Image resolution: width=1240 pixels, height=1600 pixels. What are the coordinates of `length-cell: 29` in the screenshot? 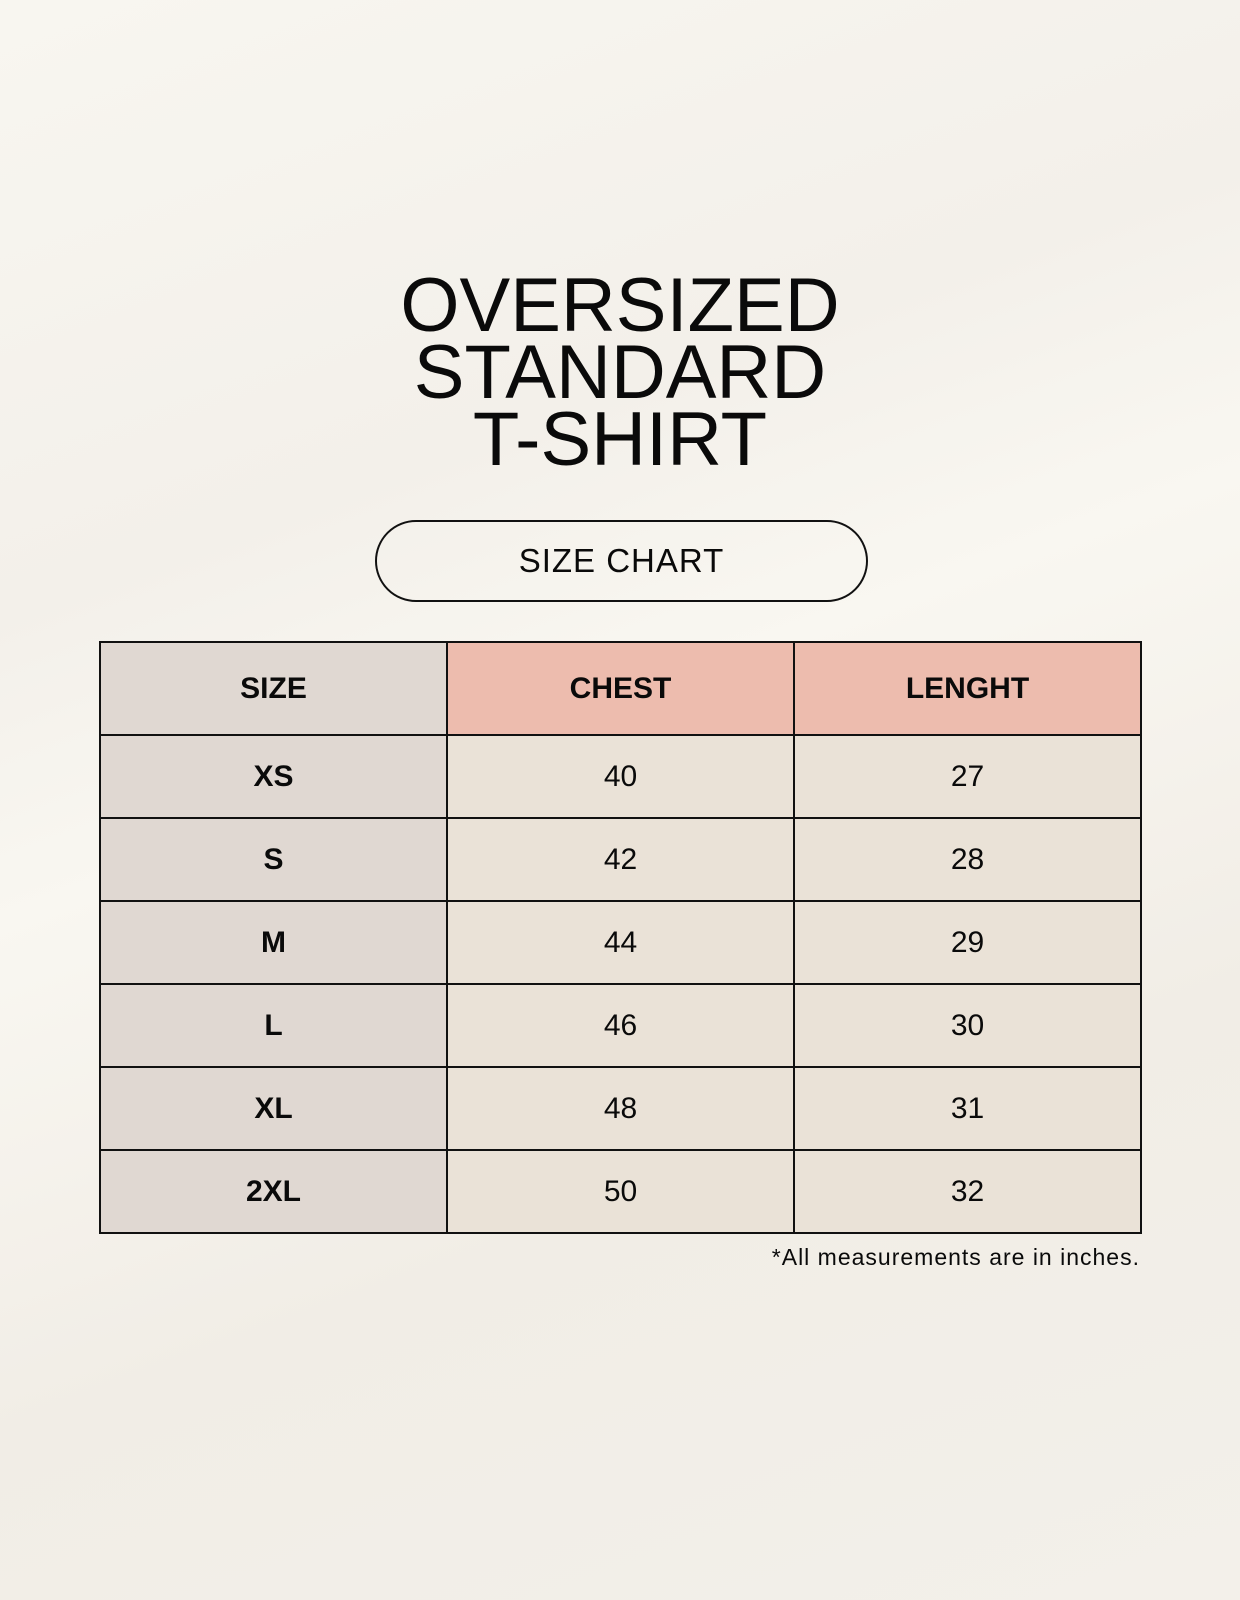 It's located at (967, 942).